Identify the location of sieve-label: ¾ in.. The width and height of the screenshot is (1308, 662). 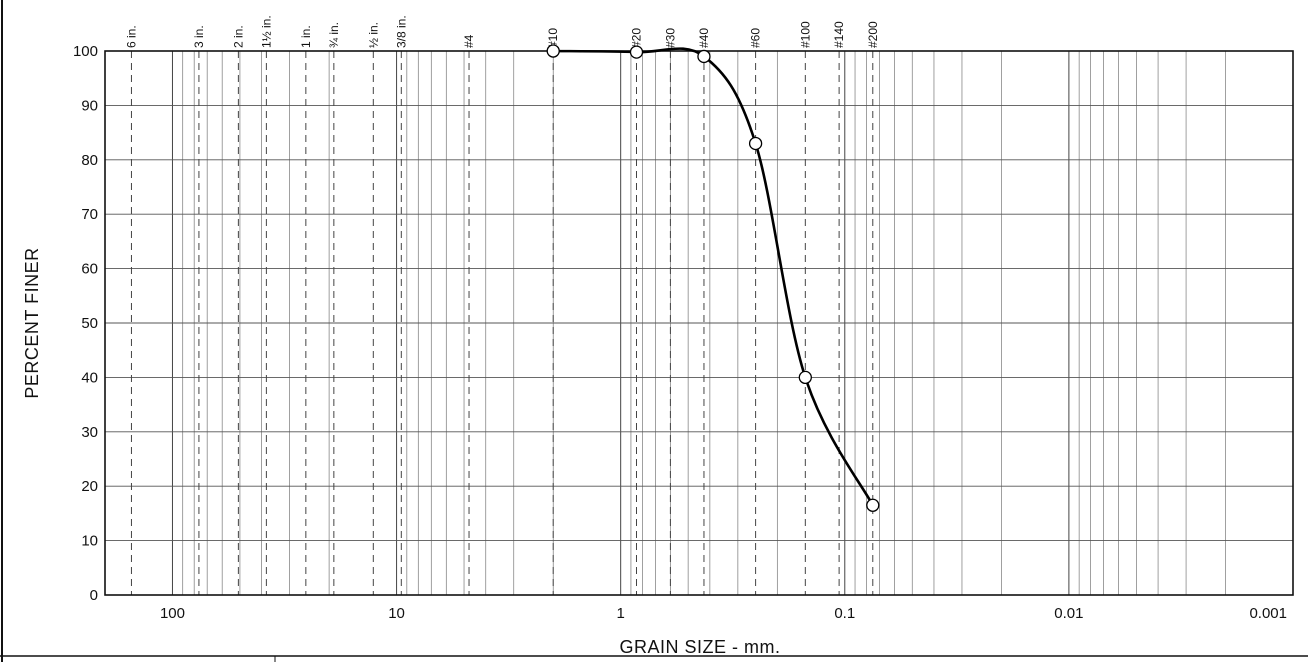
(334, 35).